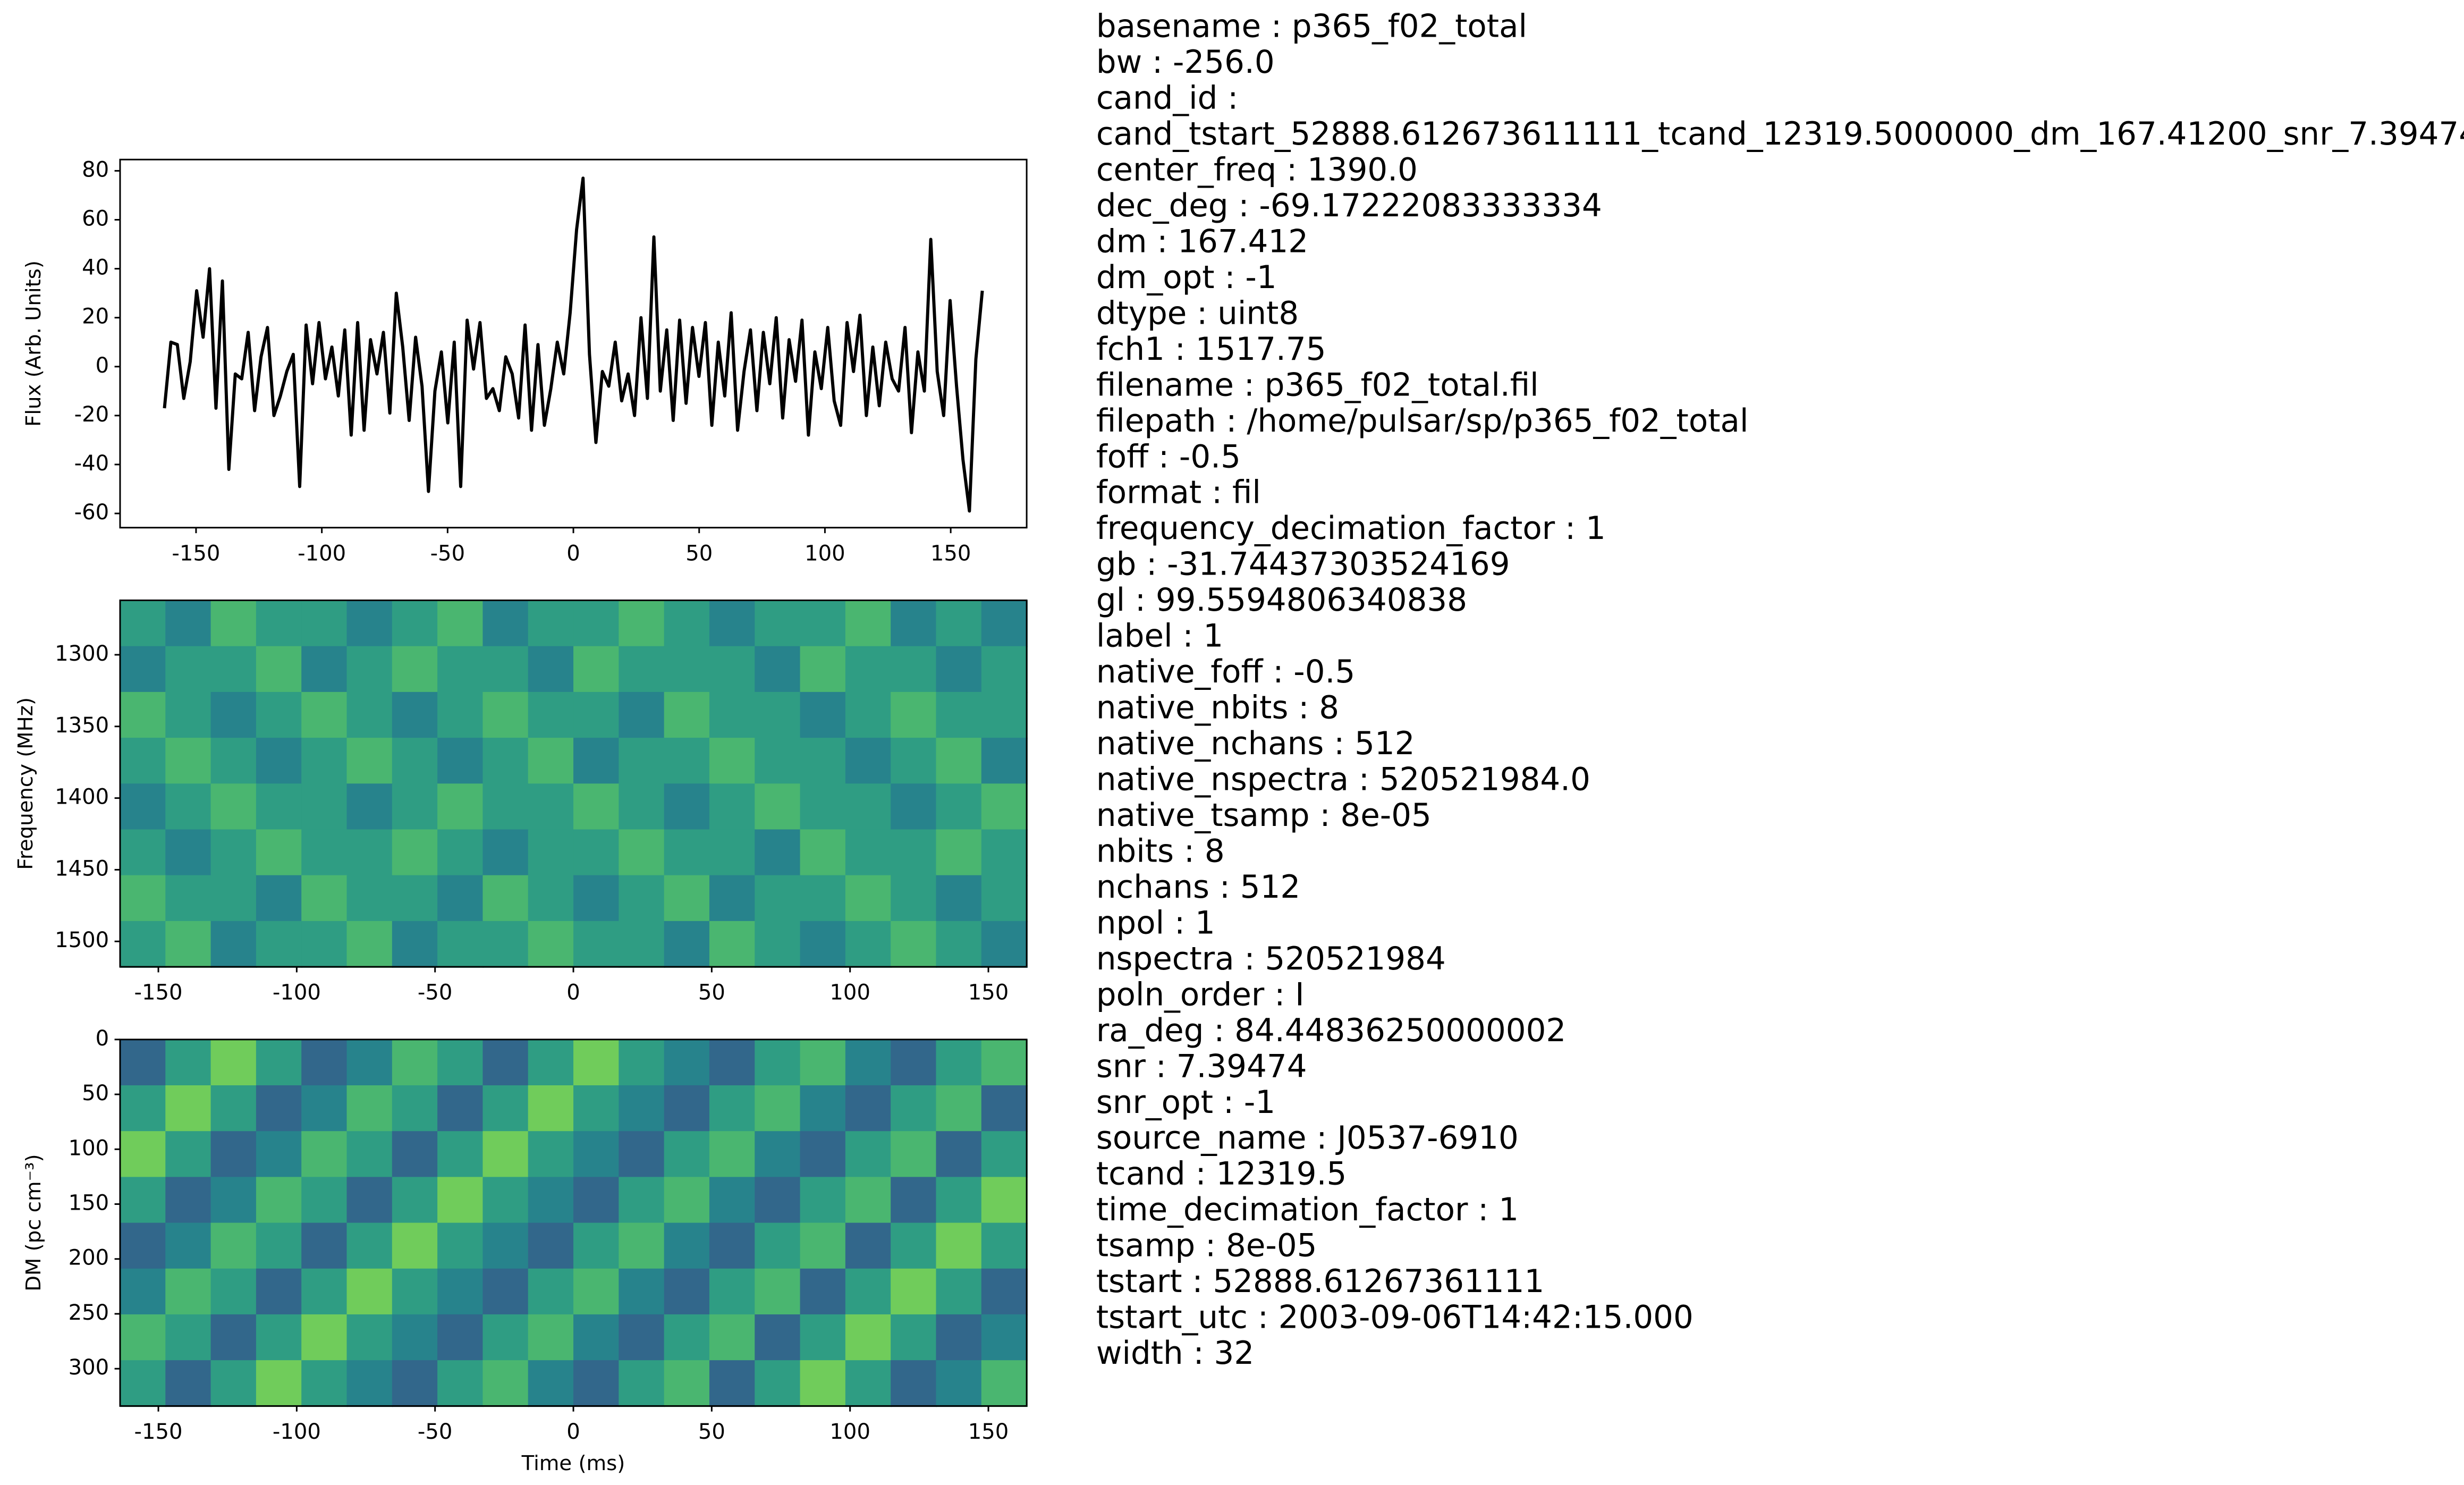 This screenshot has height=1485, width=2464. Describe the element at coordinates (573, 345) in the screenshot. I see `flux-line` at that location.